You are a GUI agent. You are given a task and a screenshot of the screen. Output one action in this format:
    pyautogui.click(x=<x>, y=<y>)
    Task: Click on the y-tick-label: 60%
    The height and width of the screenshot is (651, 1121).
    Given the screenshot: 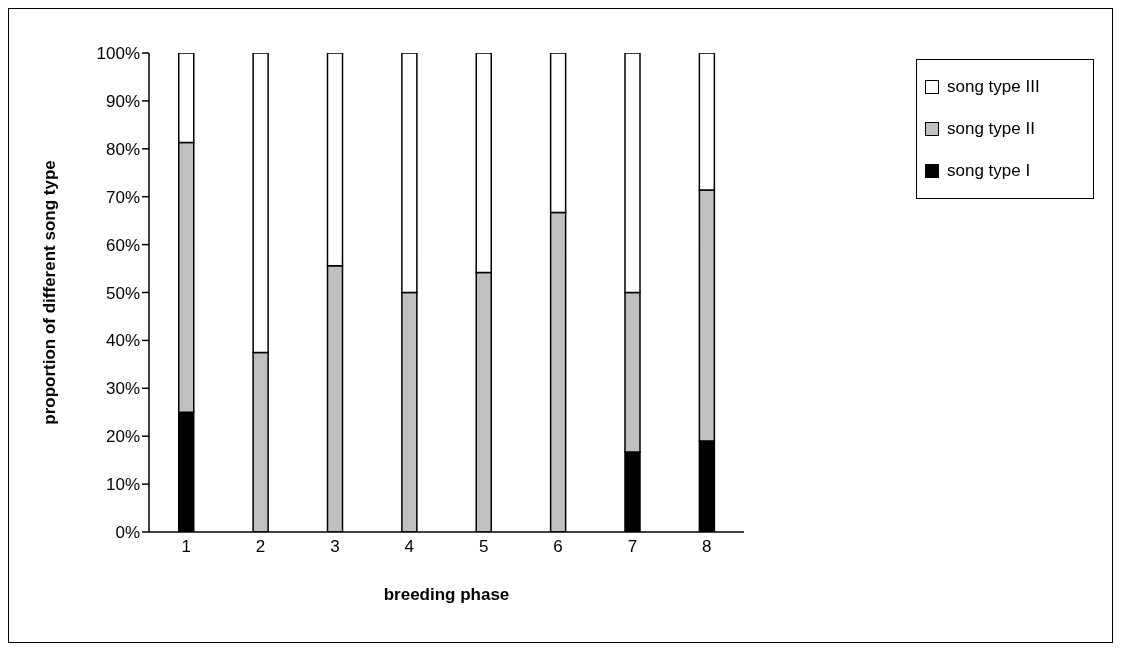 What is the action you would take?
    pyautogui.click(x=122, y=245)
    